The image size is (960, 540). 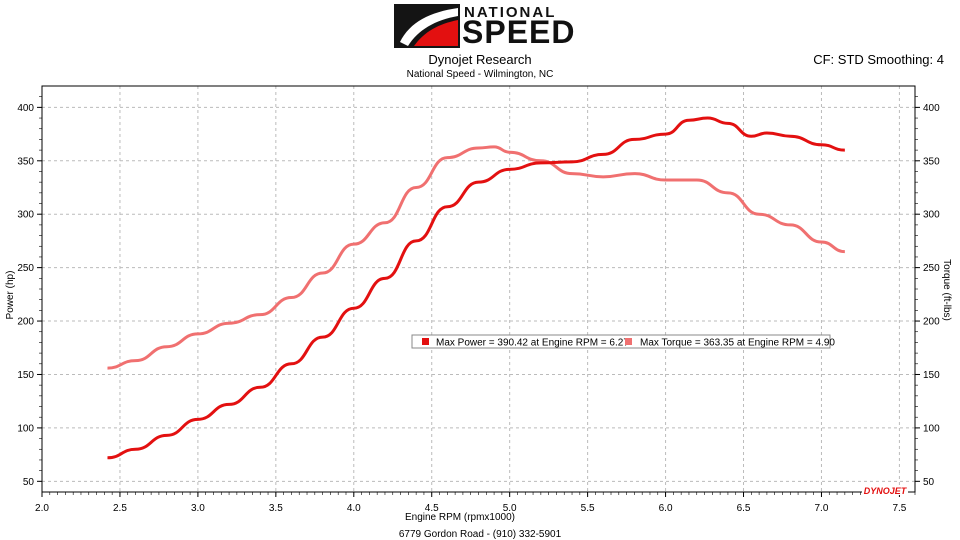 What do you see at coordinates (878, 59) in the screenshot?
I see `correction-factor-label: CF: STD Smoothing: 4` at bounding box center [878, 59].